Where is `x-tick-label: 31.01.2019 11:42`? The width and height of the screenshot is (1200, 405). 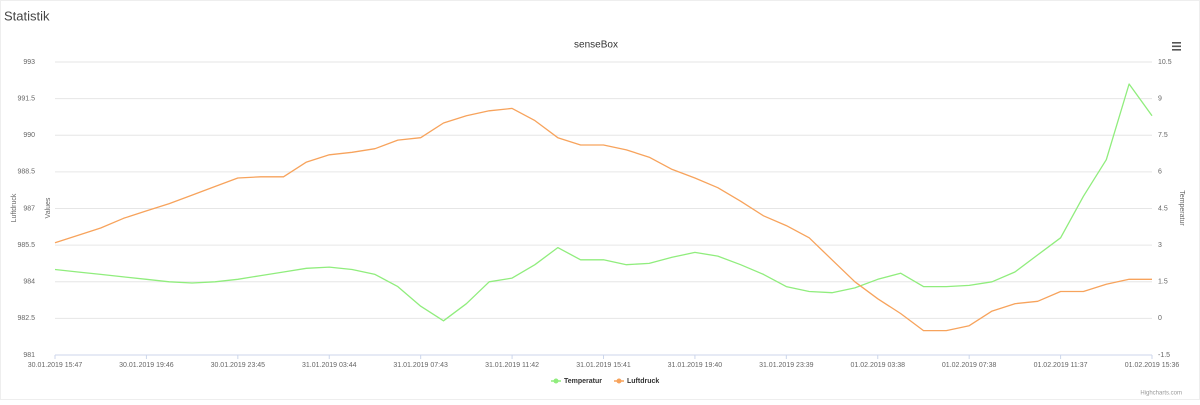
x-tick-label: 31.01.2019 11:42 is located at coordinates (512, 365).